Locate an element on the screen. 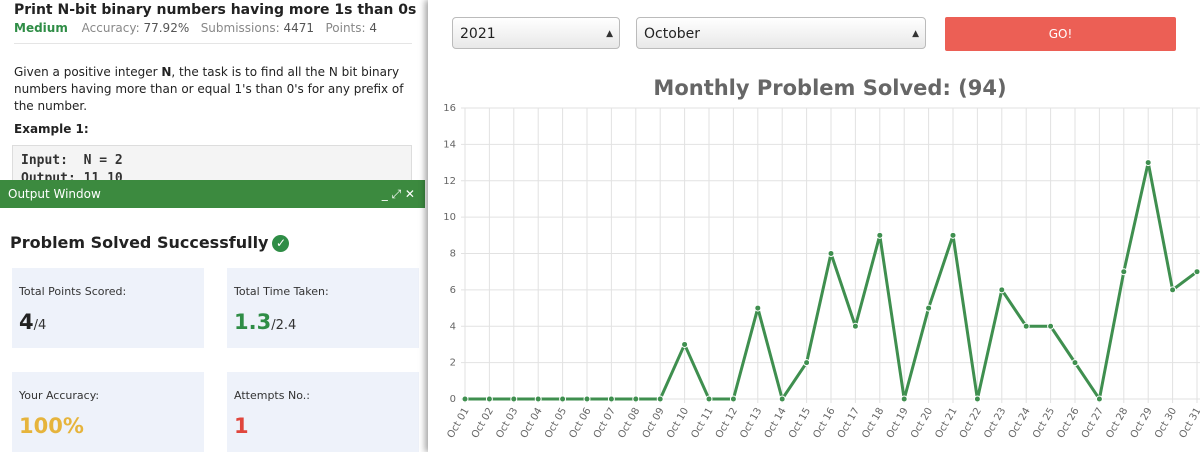 This screenshot has width=1200, height=452. label: Submissions: is located at coordinates (240, 28).